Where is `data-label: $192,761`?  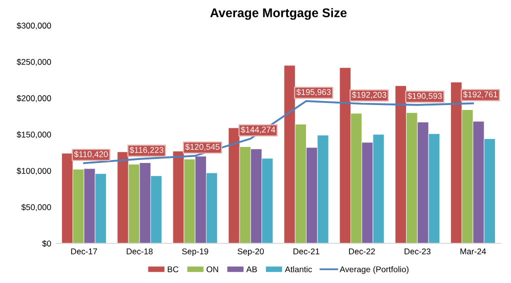 data-label: $192,761 is located at coordinates (480, 94).